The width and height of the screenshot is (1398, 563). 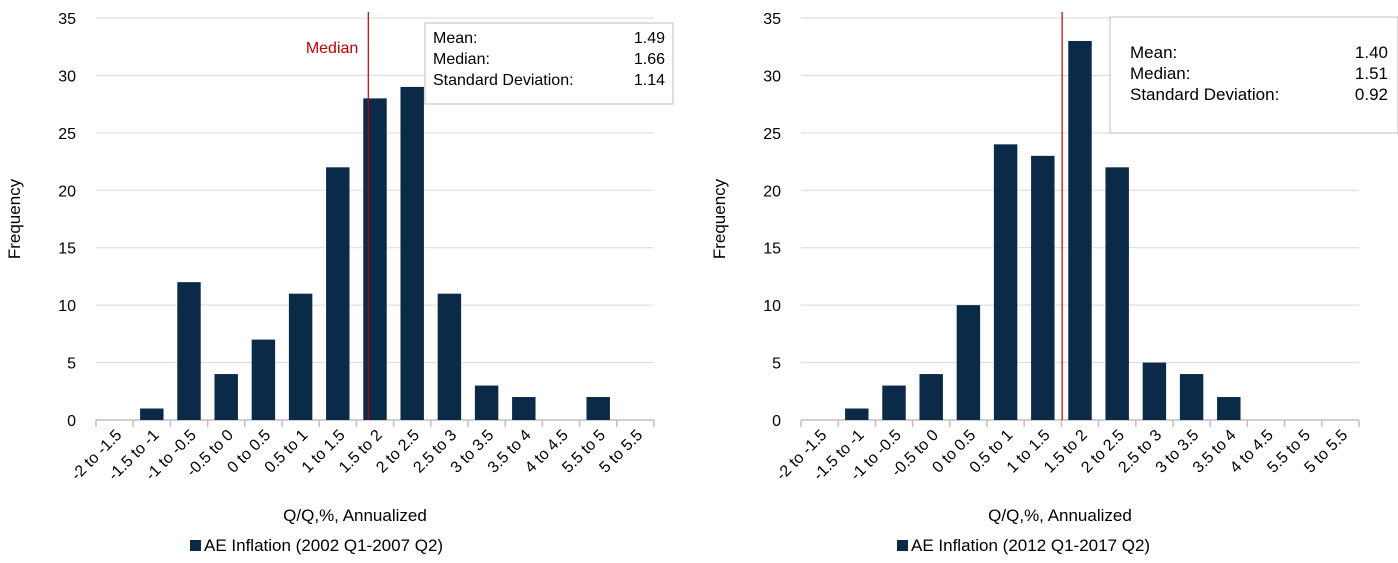 What do you see at coordinates (649, 59) in the screenshot?
I see `stats-value: 1.66` at bounding box center [649, 59].